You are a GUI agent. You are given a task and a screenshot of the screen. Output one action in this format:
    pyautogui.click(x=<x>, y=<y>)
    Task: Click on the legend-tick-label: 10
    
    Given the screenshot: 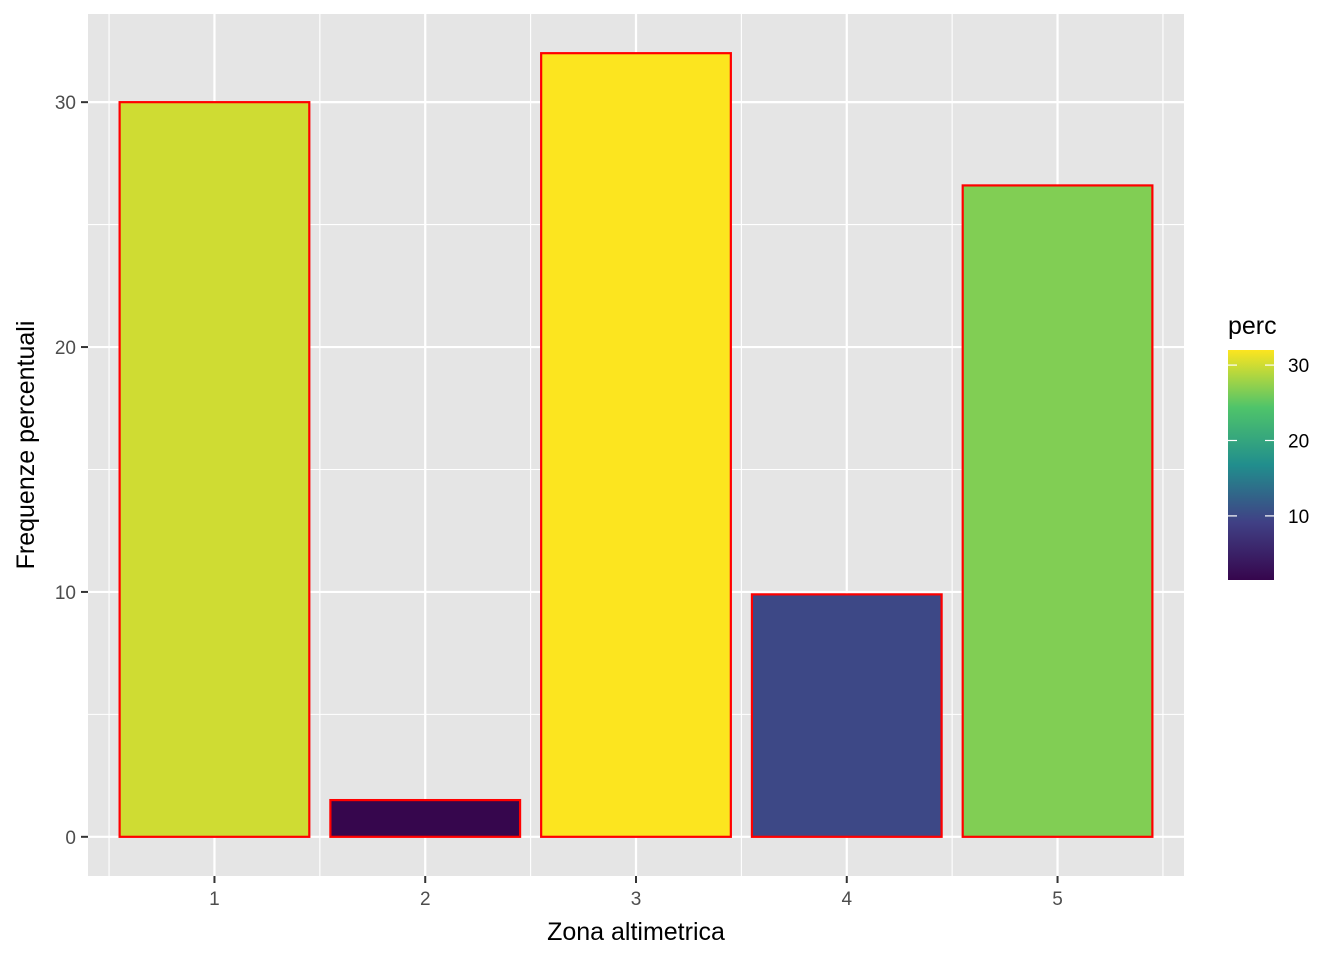 What is the action you would take?
    pyautogui.click(x=1298, y=517)
    